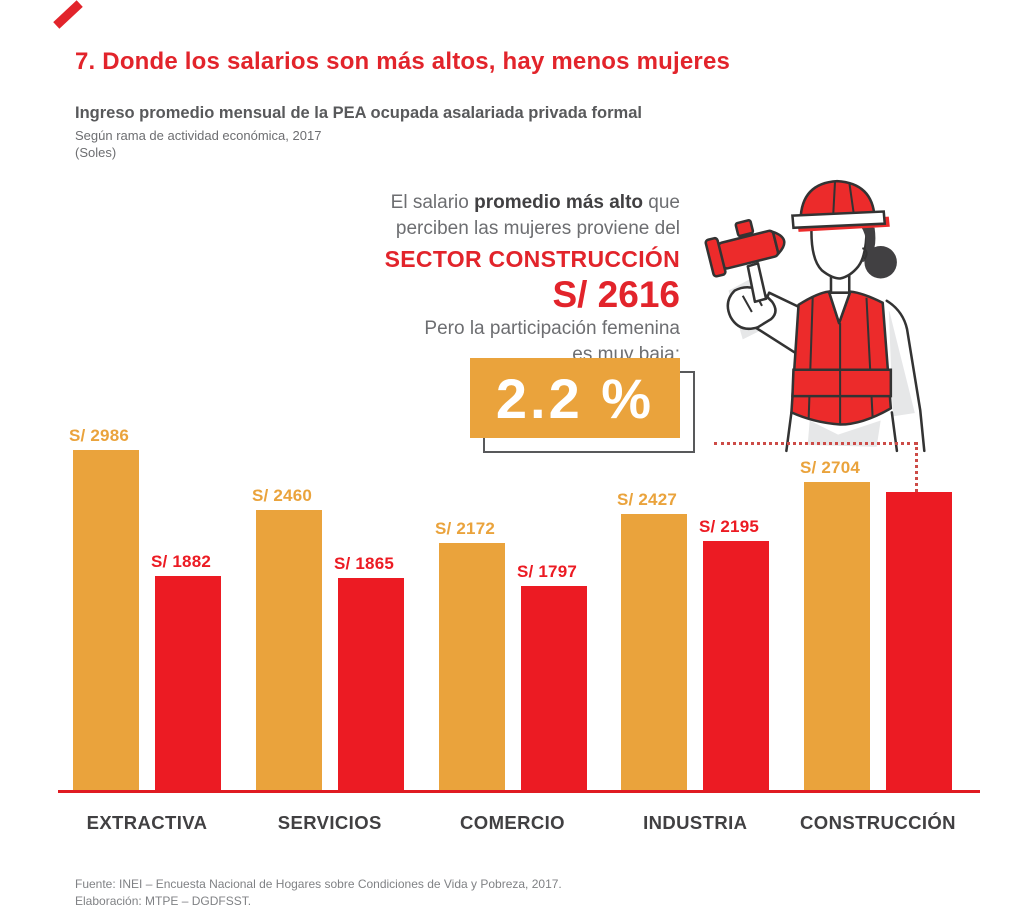  What do you see at coordinates (188, 684) in the screenshot?
I see `bar-extractiva-serie-roja-mujeres` at bounding box center [188, 684].